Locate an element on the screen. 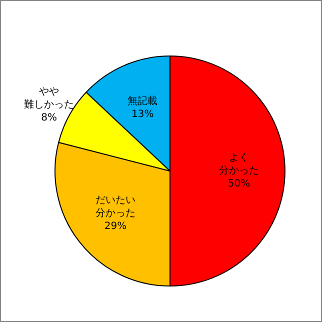  slice-label: だいたい分かった is located at coordinates (115, 207).